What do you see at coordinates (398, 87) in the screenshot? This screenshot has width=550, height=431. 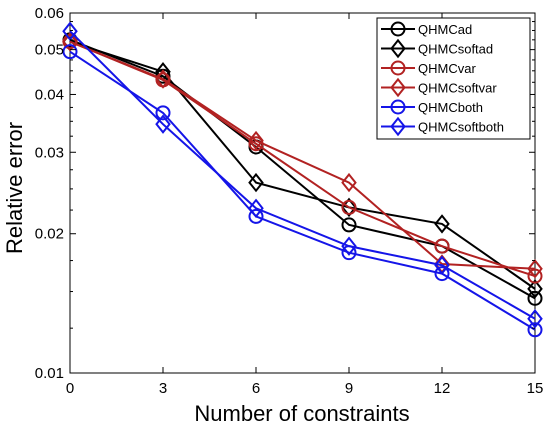 I see `legend-marker-qhmcsoftvar` at bounding box center [398, 87].